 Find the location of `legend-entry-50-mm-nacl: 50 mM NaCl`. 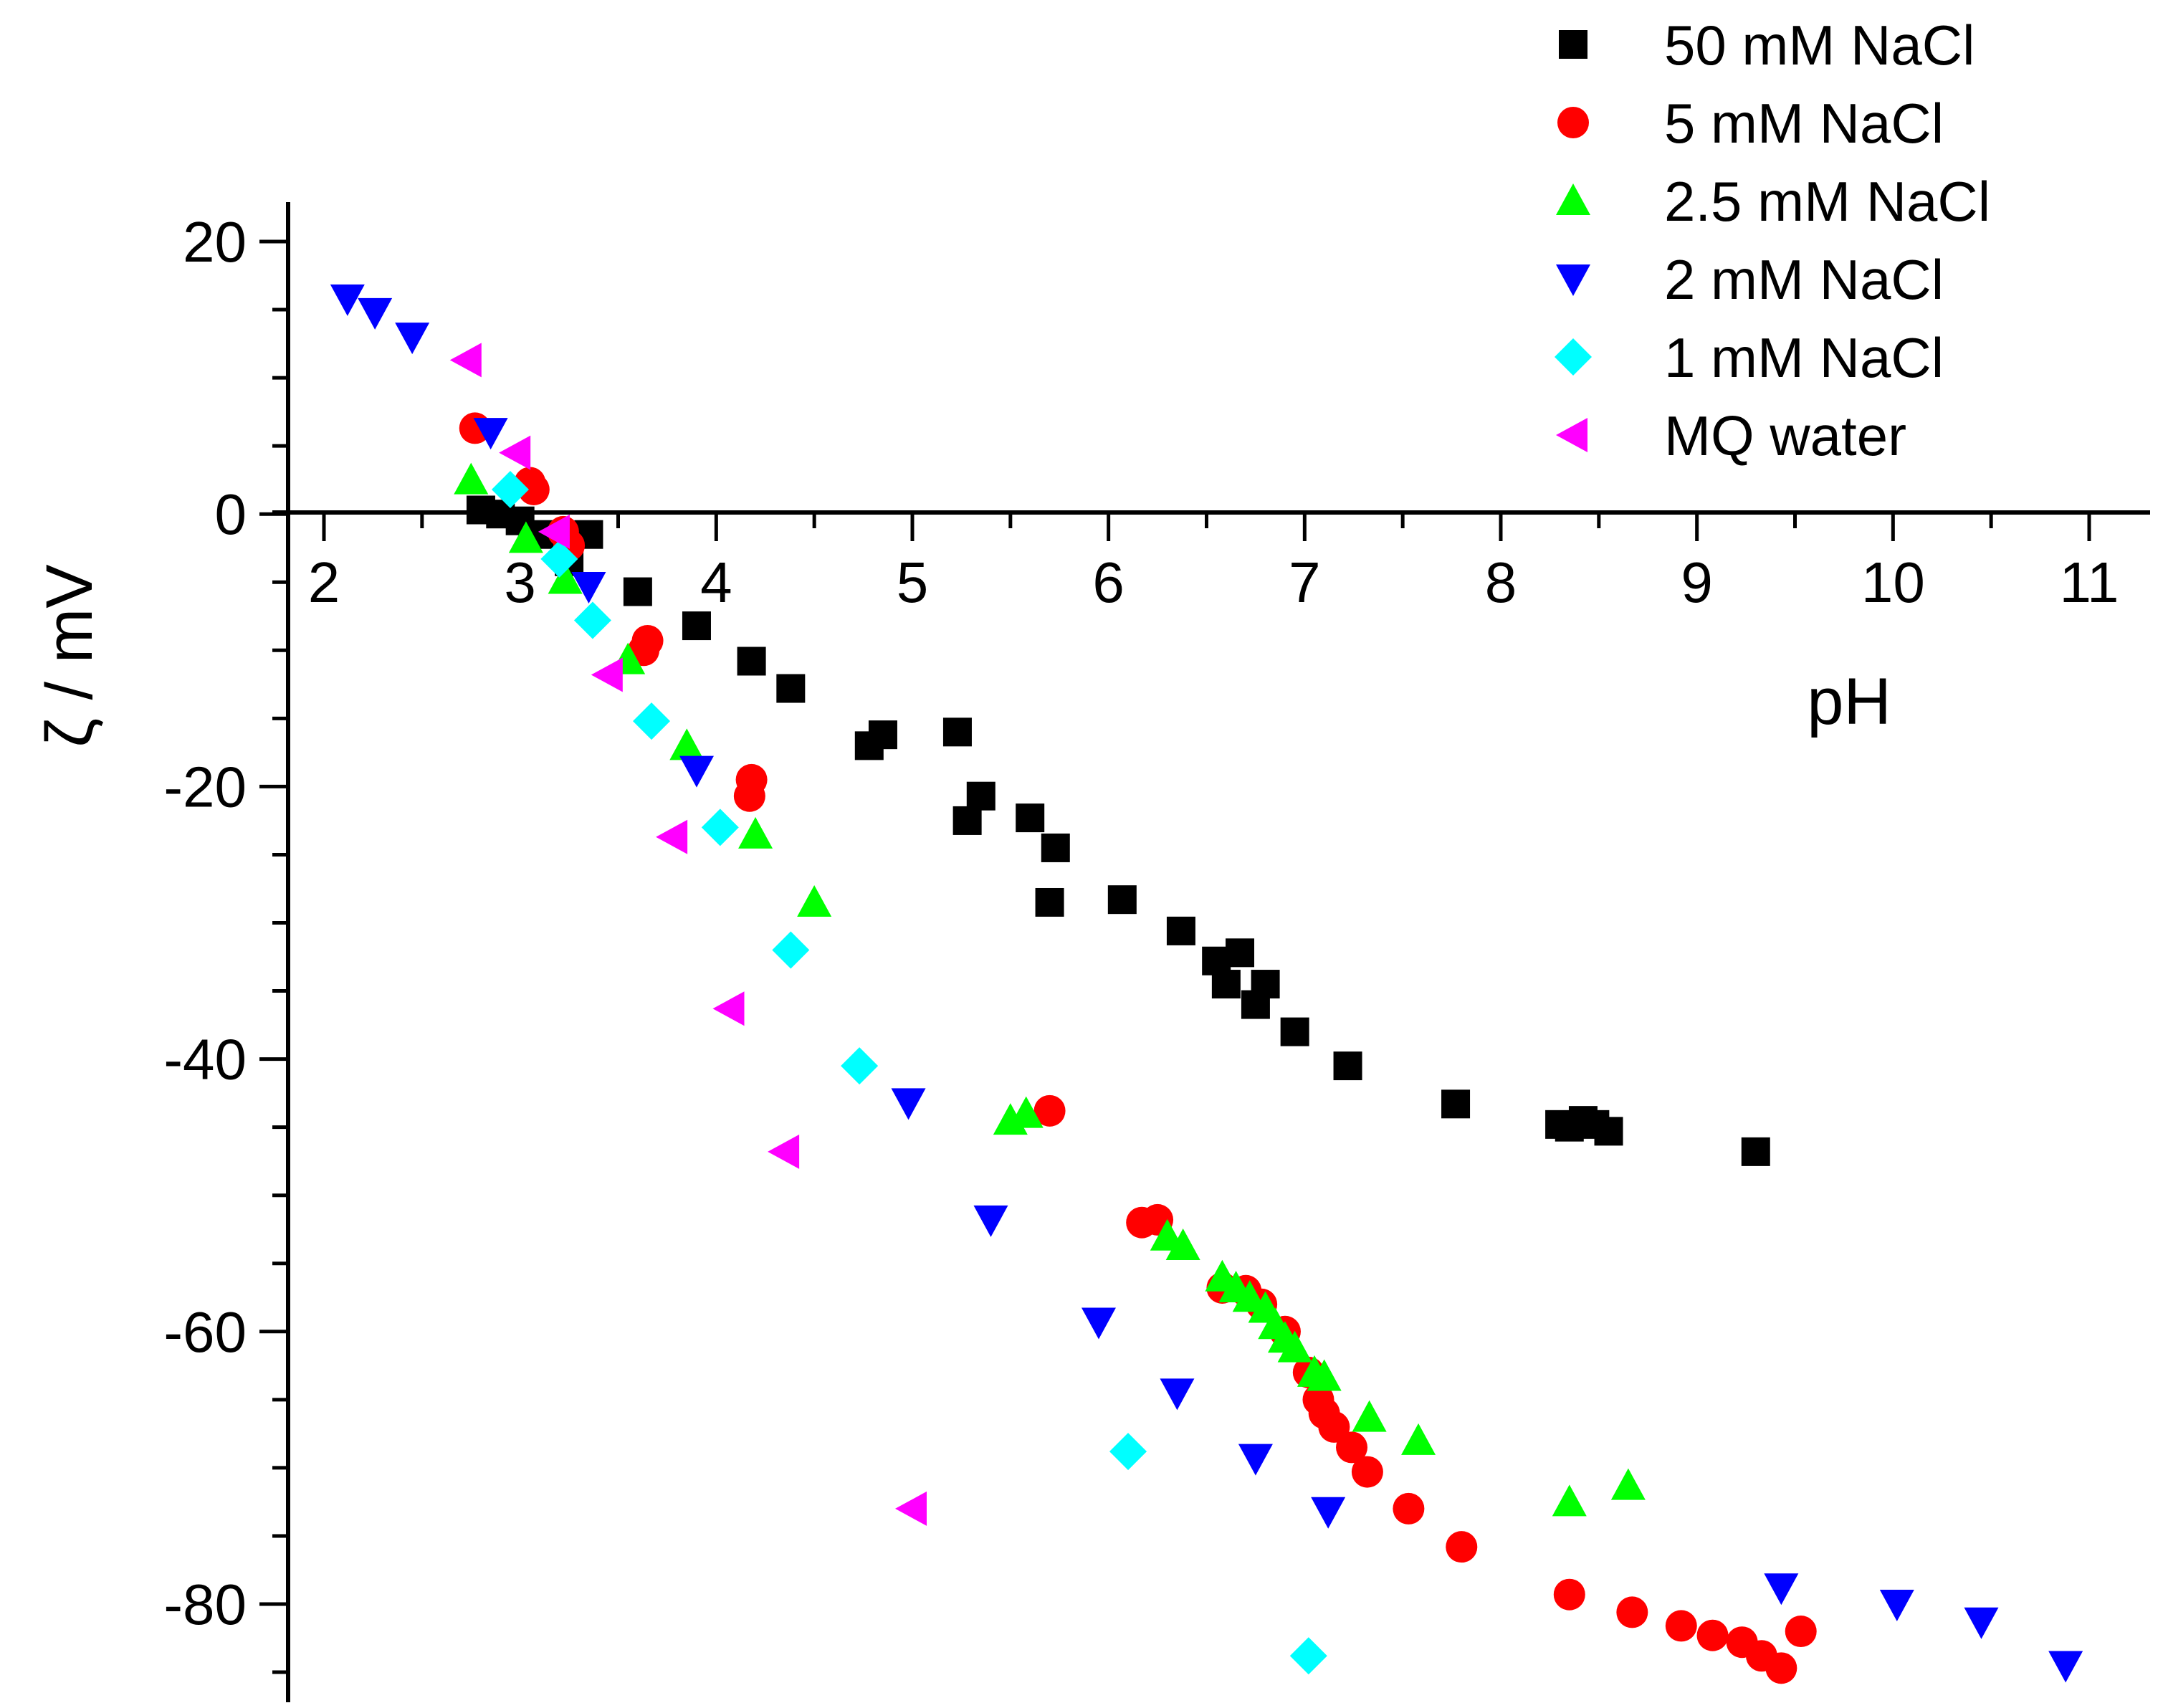

legend-entry-50-mm-nacl: 50 mM NaCl is located at coordinates (1767, 45).